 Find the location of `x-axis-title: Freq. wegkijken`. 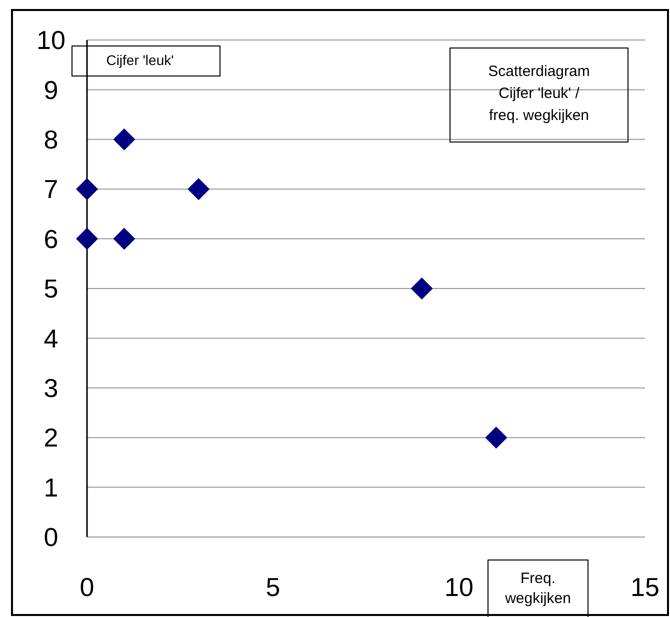

x-axis-title: Freq. wegkijken is located at coordinates (537, 588).